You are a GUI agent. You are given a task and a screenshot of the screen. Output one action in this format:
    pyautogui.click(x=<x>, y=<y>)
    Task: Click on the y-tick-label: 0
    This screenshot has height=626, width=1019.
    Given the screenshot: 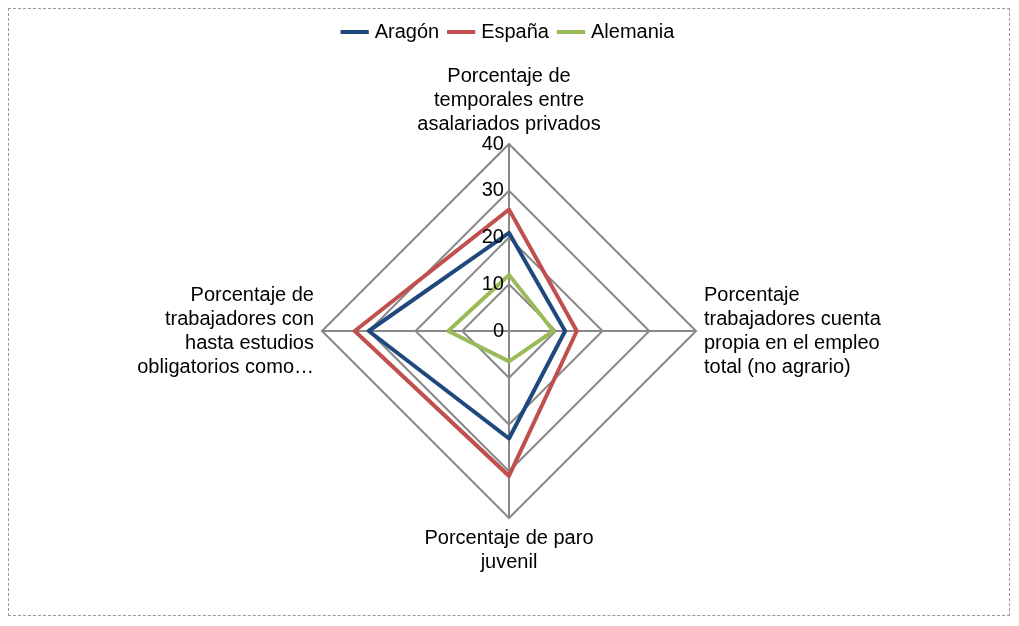 What is the action you would take?
    pyautogui.click(x=498, y=329)
    